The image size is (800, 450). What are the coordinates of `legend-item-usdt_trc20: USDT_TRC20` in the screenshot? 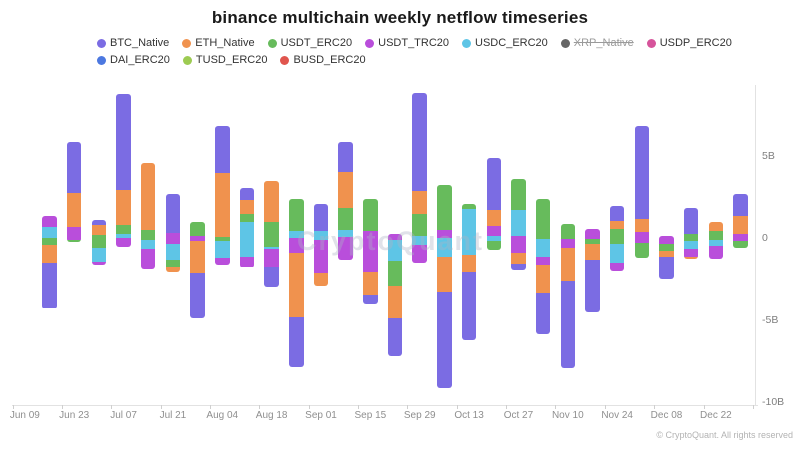 It's located at (407, 43).